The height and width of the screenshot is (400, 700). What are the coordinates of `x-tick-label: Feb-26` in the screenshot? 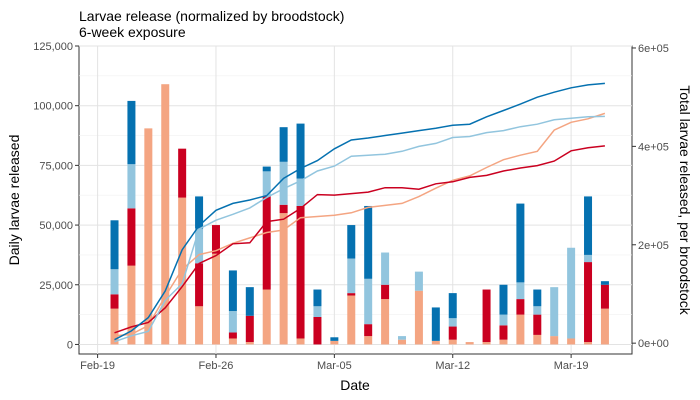 It's located at (216, 366).